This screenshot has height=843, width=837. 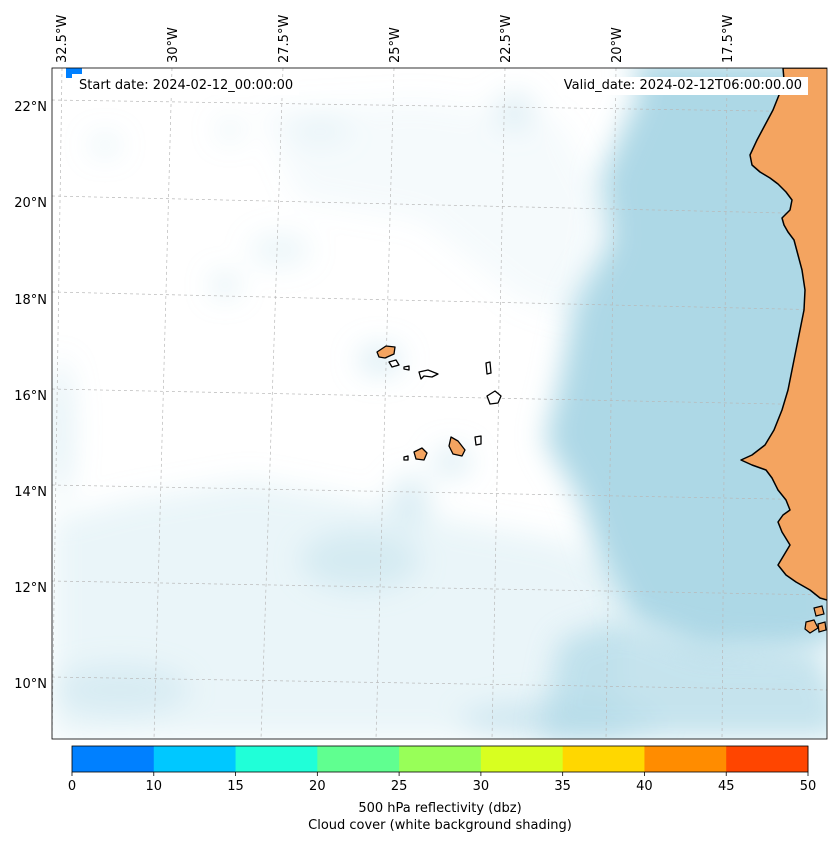 What do you see at coordinates (488, 368) in the screenshot?
I see `island-sal` at bounding box center [488, 368].